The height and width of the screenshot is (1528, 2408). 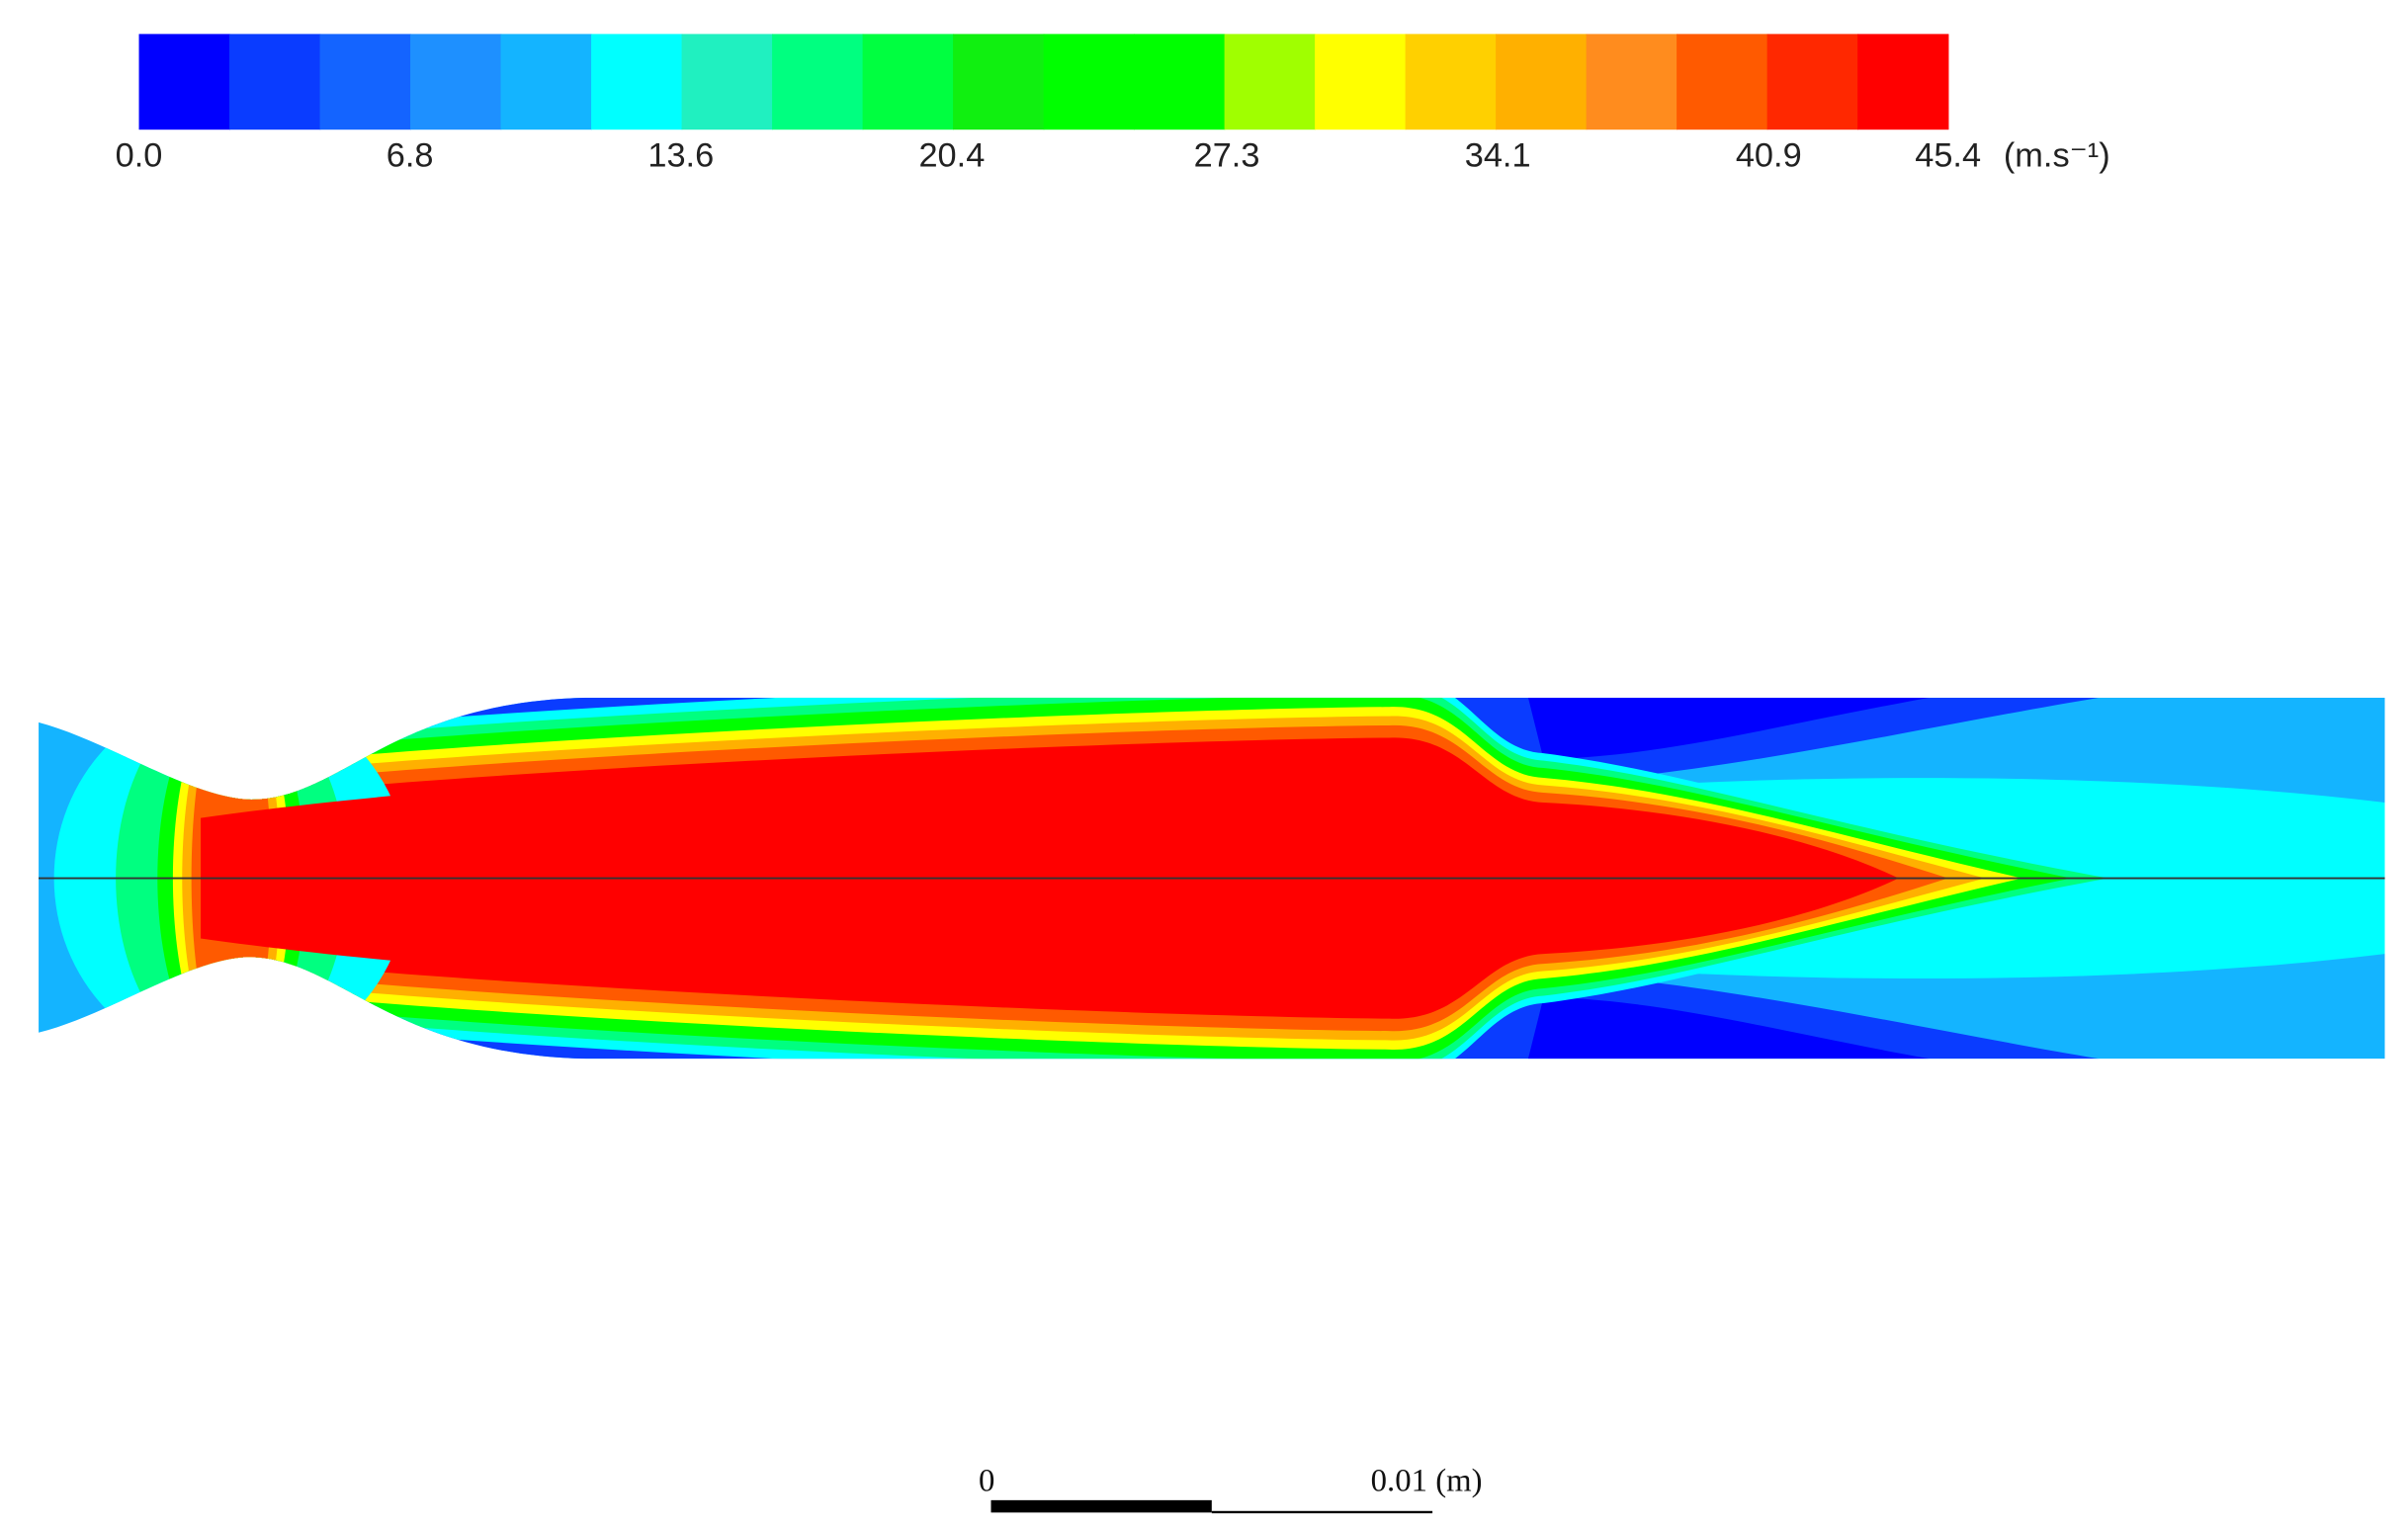 I want to click on colorbar-tick-label: 34.1, so click(x=1498, y=156).